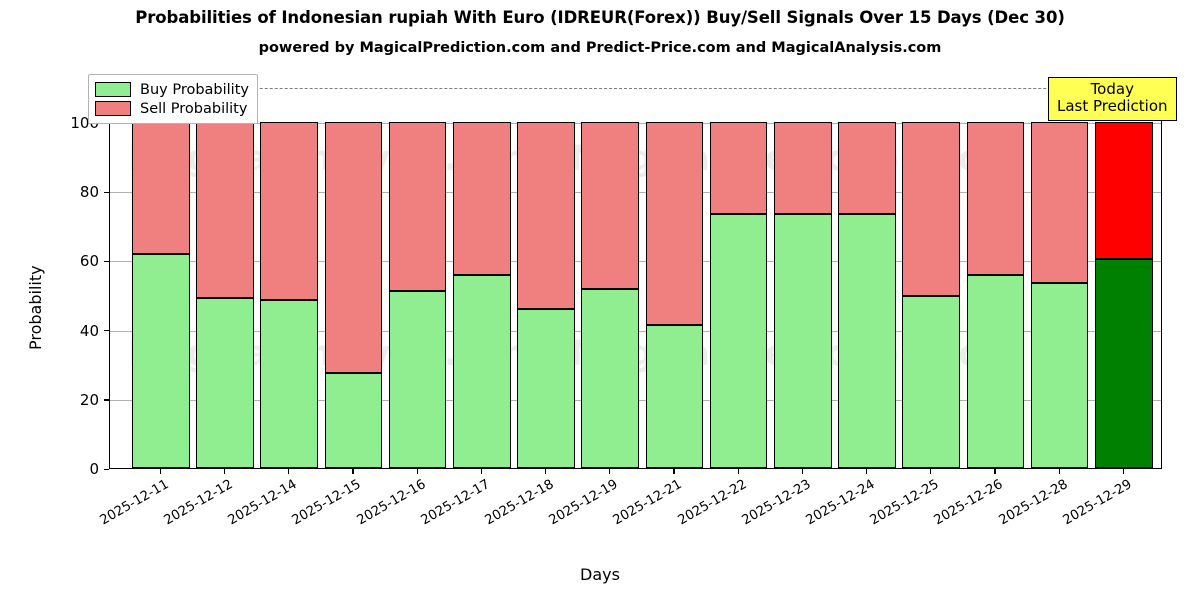  What do you see at coordinates (1112, 89) in the screenshot?
I see `today-annotation-line1: Today` at bounding box center [1112, 89].